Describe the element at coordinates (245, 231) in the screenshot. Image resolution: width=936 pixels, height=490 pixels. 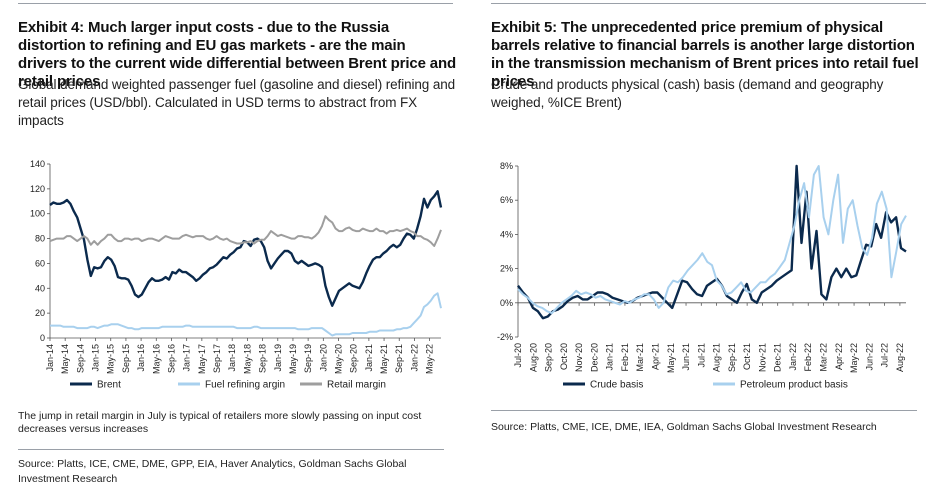
I see `series-line-retail-margin` at that location.